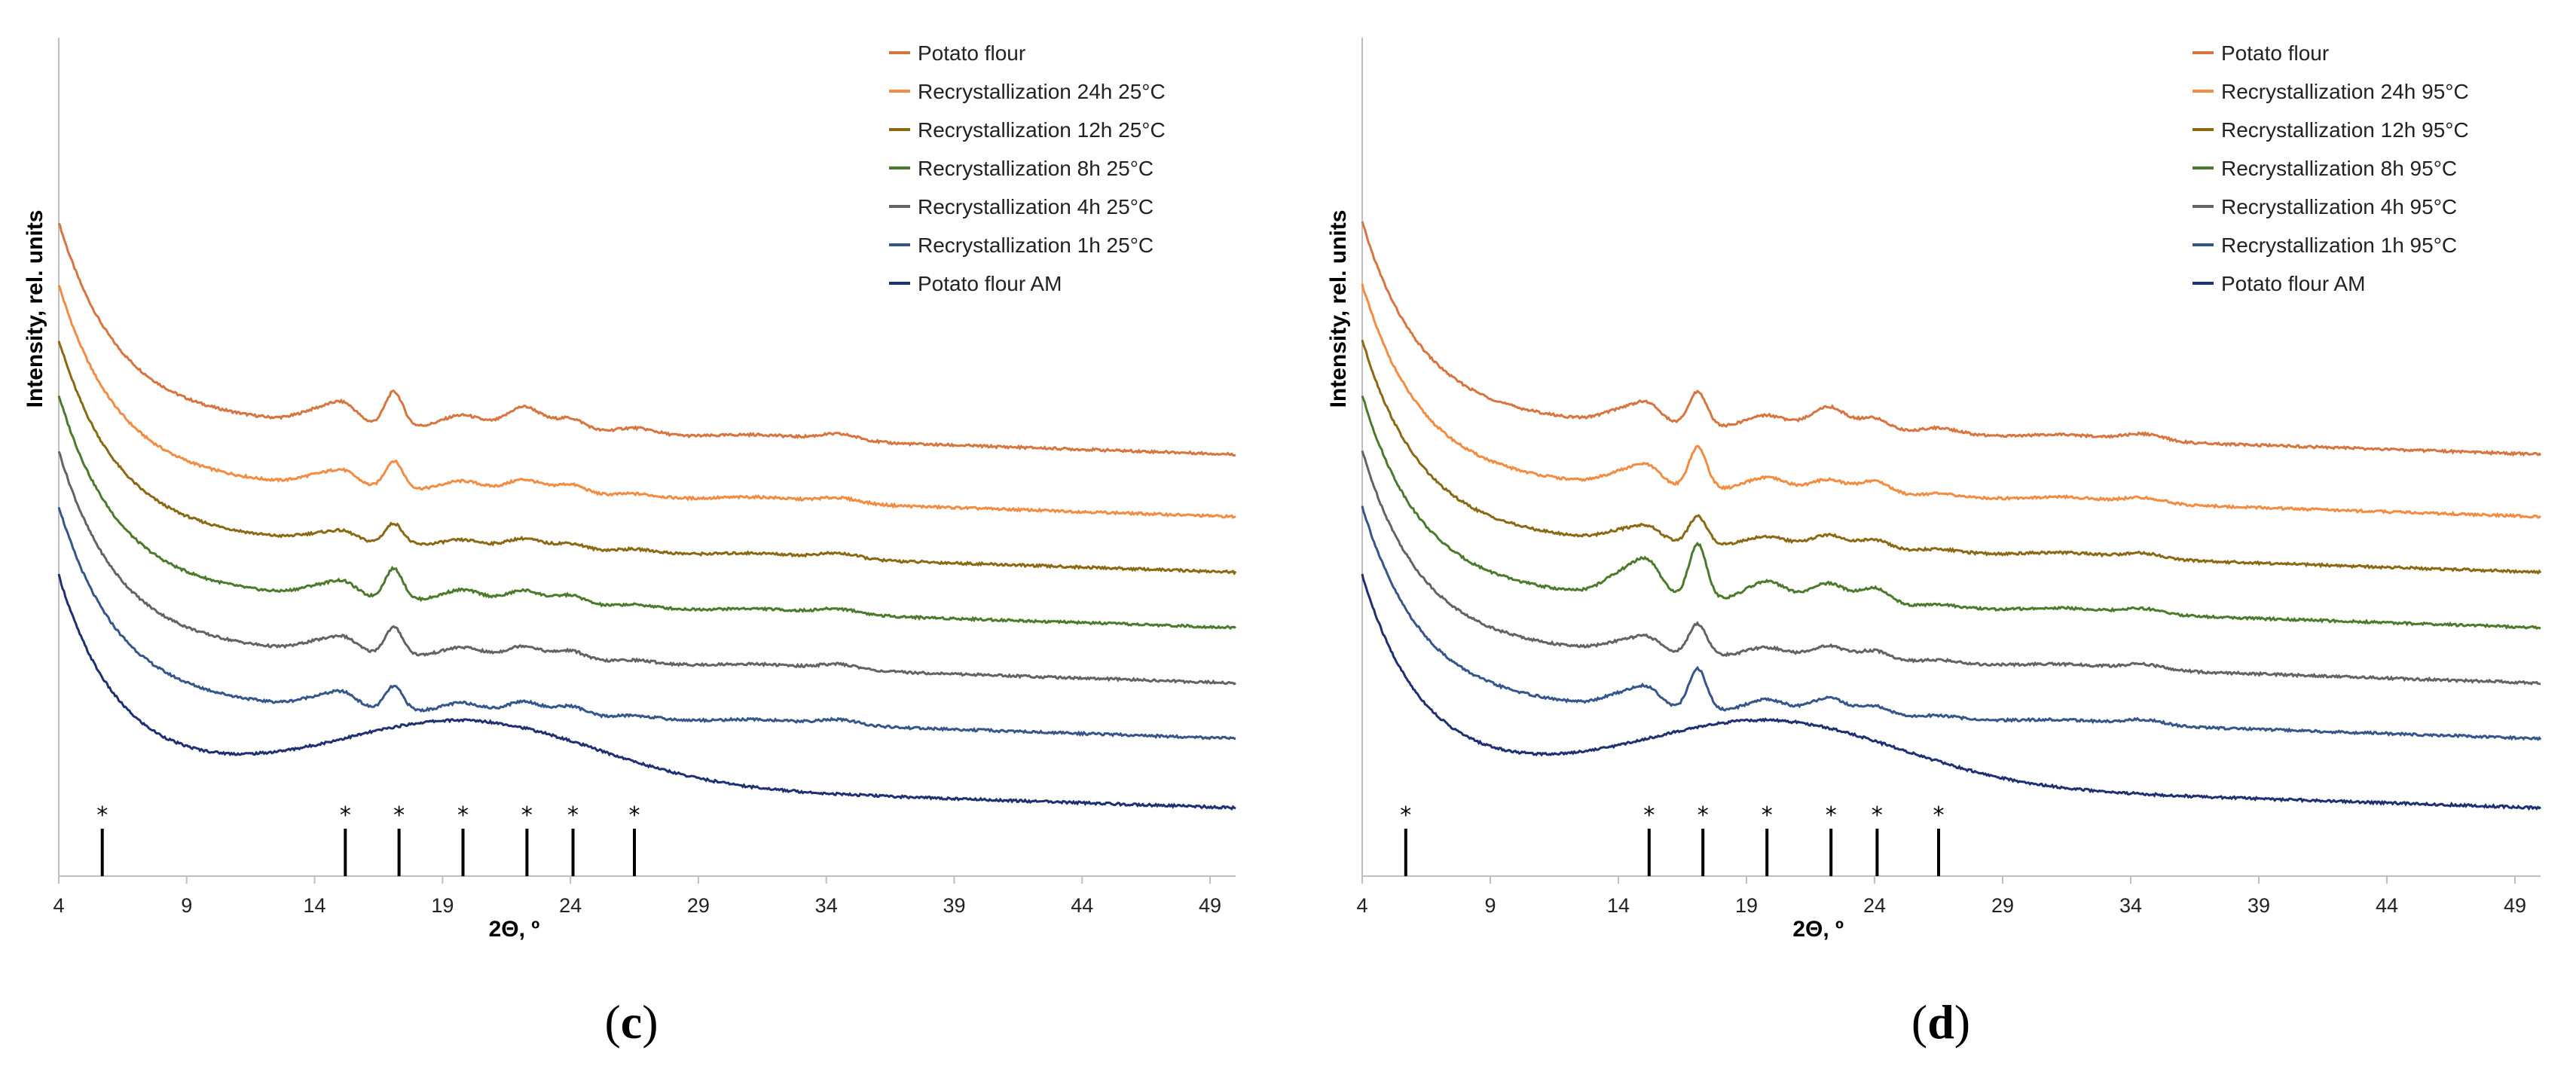 The height and width of the screenshot is (1072, 2576). I want to click on panel-label-letter: c, so click(631, 1022).